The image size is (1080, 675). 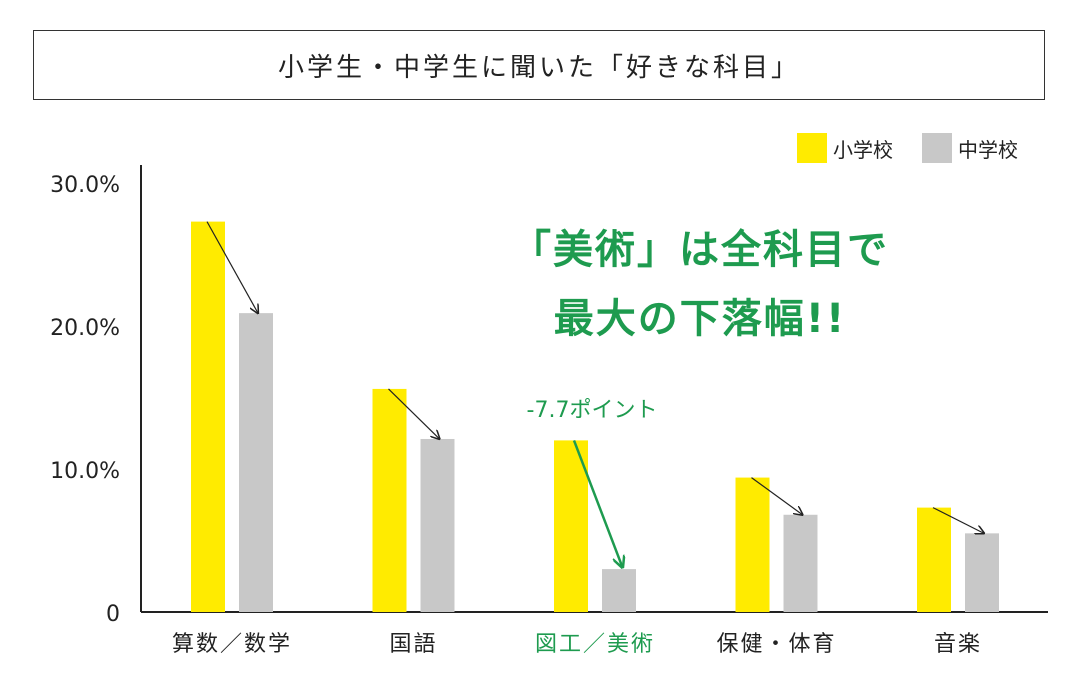 What do you see at coordinates (232, 644) in the screenshot?
I see `x-tick-label: 算数／数学` at bounding box center [232, 644].